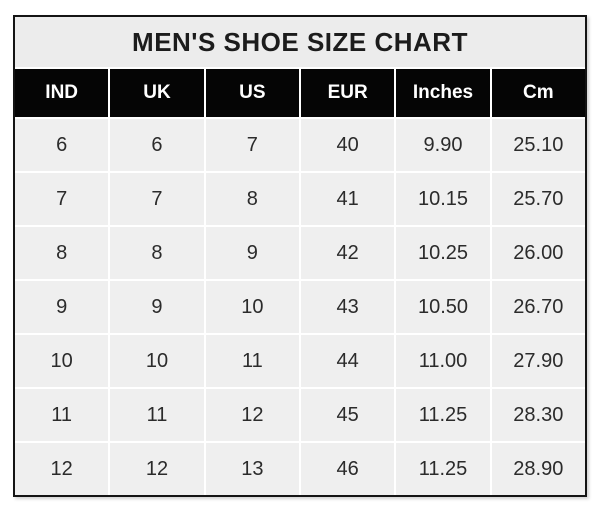 The height and width of the screenshot is (521, 605). I want to click on table-cell: 40, so click(348, 145).